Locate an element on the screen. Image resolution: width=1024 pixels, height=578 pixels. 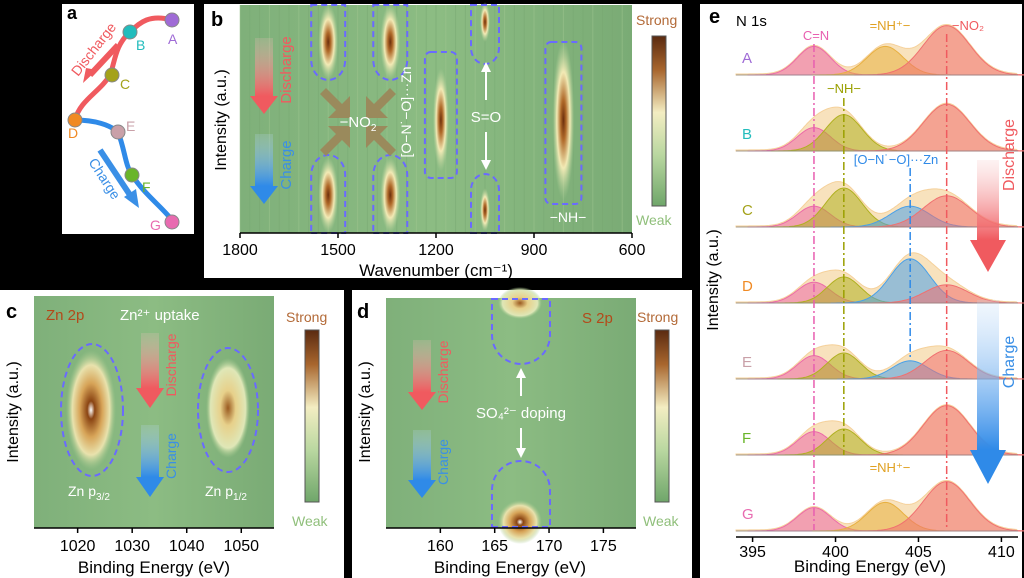
panel-e-zn-complex-label: [O−N˙−O]···Zn is located at coordinates (896, 159).